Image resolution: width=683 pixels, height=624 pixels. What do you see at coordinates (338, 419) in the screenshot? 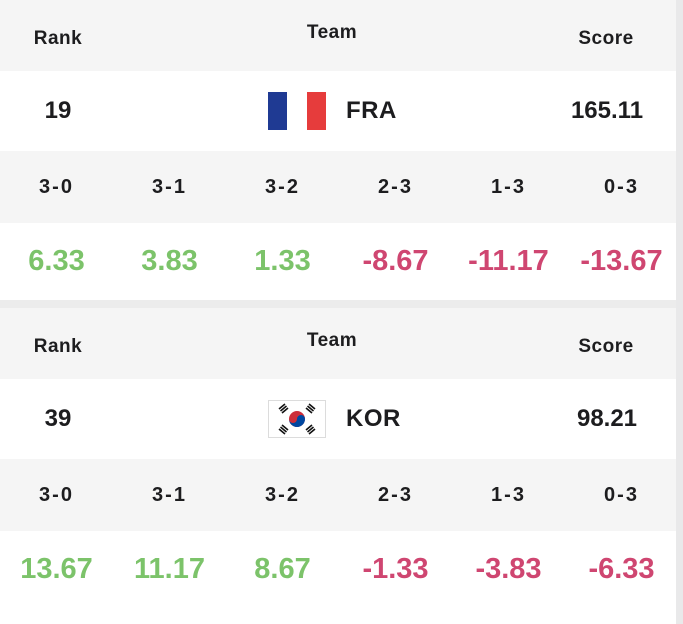
I see `team-row: 39` at bounding box center [338, 419].